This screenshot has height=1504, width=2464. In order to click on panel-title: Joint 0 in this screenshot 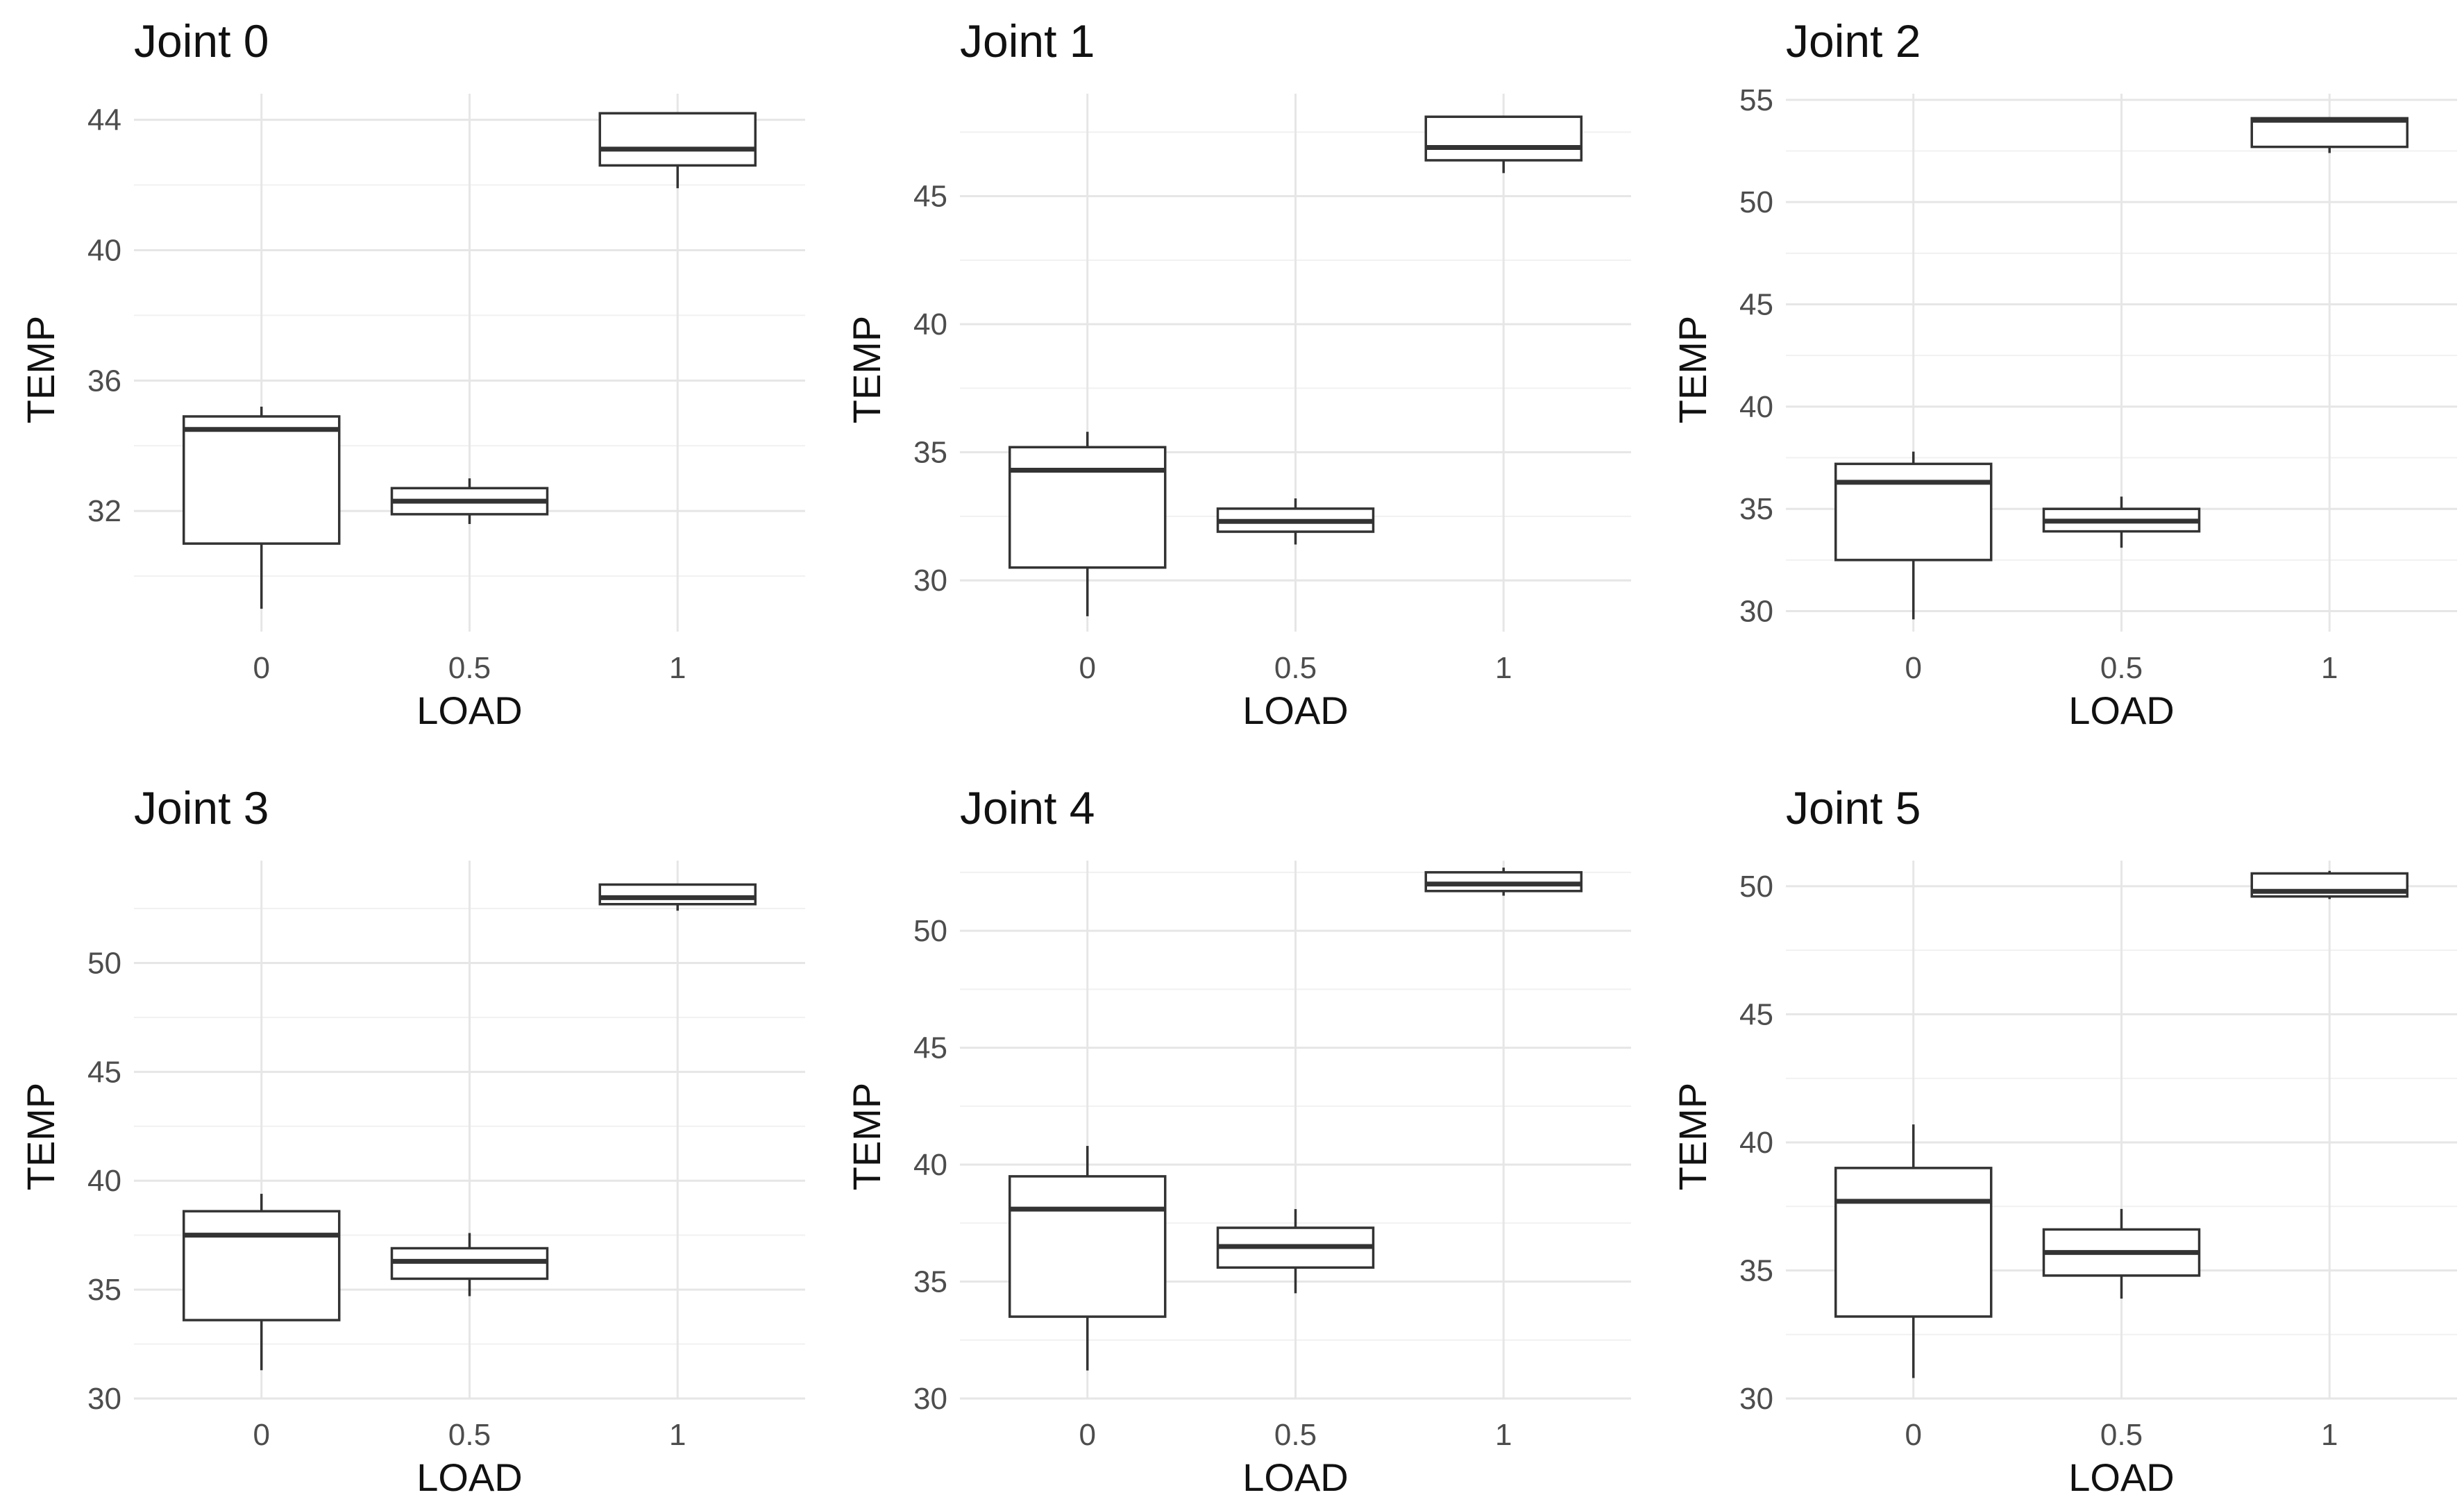, I will do `click(202, 41)`.